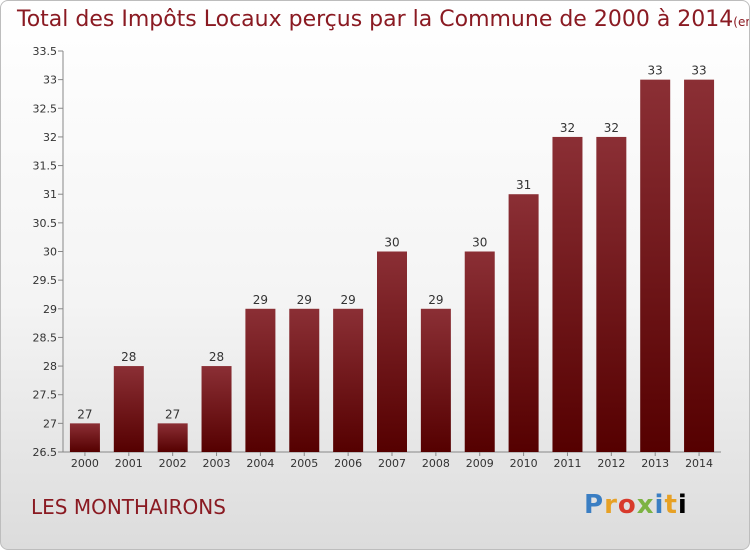 This screenshot has width=750, height=550. I want to click on y-tick-label: 29.5, so click(45, 280).